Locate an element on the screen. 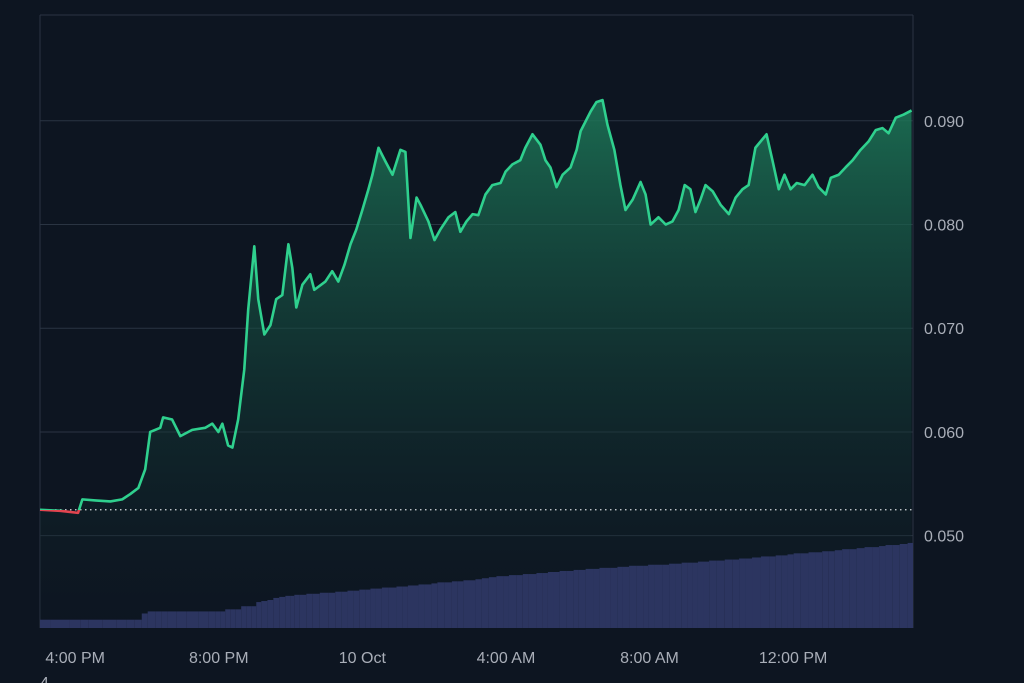  y-tick-label: 0.090 is located at coordinates (944, 122).